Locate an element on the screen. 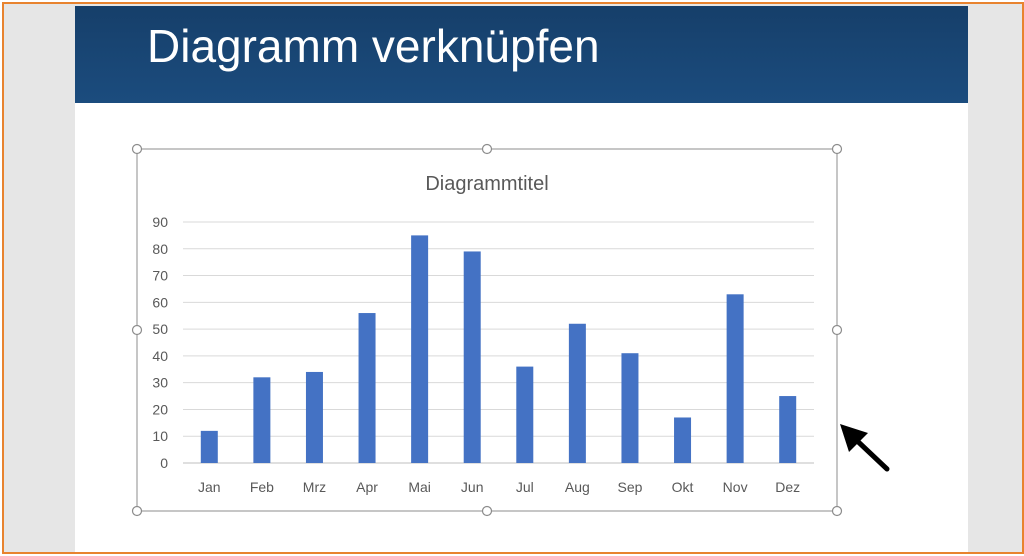 Image resolution: width=1024 pixels, height=556 pixels. bar-mai is located at coordinates (420, 349).